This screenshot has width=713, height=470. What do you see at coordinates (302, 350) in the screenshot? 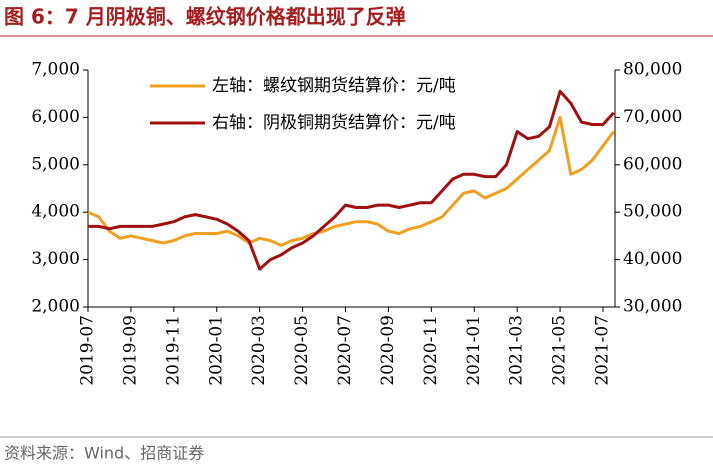
I see `x-tick-label: 2020-05` at bounding box center [302, 350].